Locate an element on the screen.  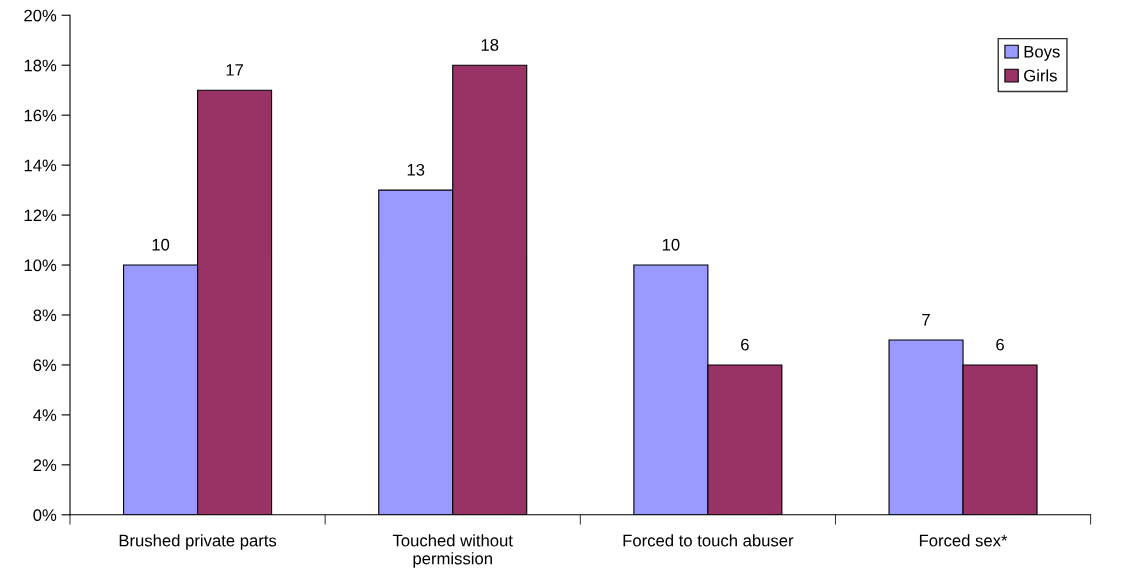
y-tick-label: 0% is located at coordinates (45, 515).